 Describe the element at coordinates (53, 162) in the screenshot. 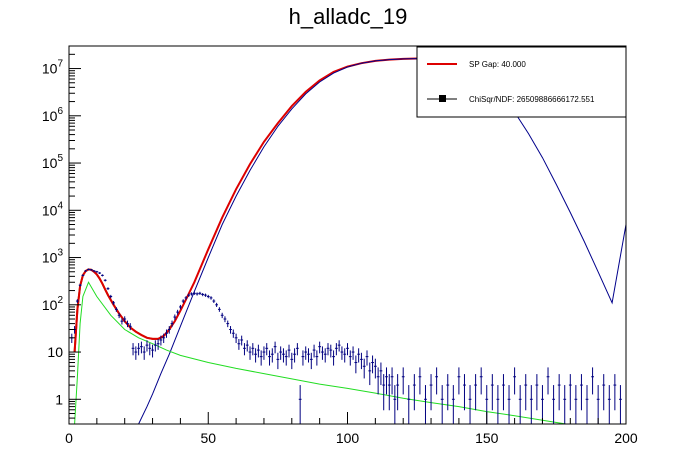

I see `y-tick-label: 10⁵` at that location.